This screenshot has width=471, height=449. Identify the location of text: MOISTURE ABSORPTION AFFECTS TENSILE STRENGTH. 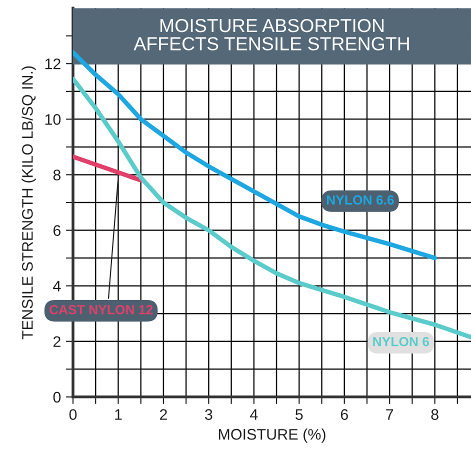
(271, 34).